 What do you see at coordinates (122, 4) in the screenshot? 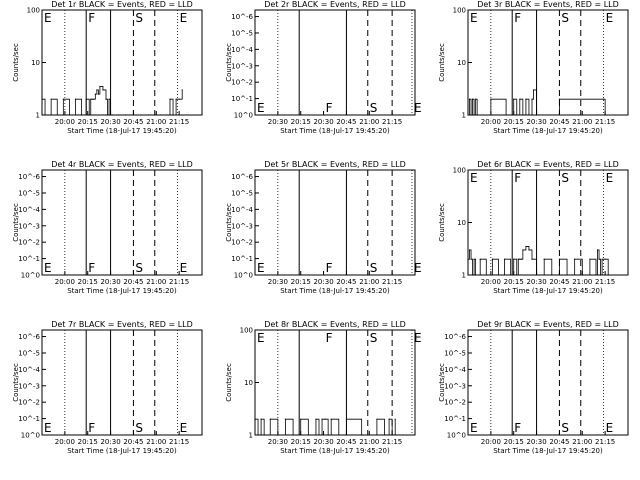
I see `chart-title: Det 1r BLACK = Events, RED = LLD` at bounding box center [122, 4].